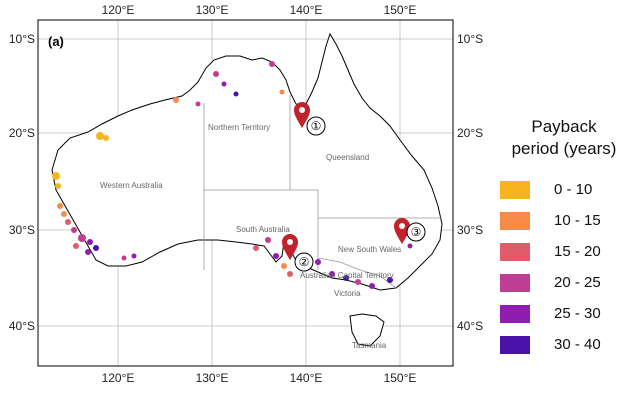 This screenshot has width=636, height=400. Describe the element at coordinates (22, 182) in the screenshot. I see `left-y-ticks: 10°S 20°S 30°S 40°S` at that location.